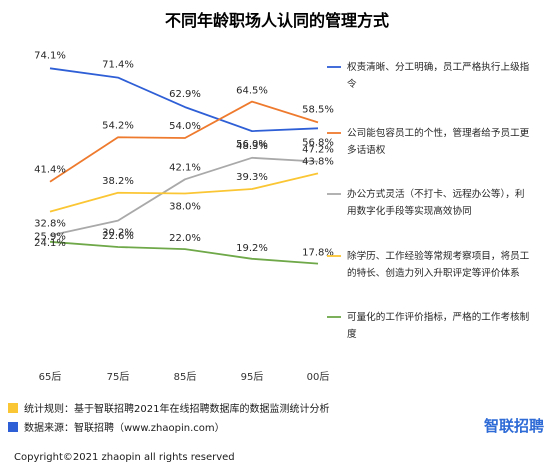 This screenshot has height=472, width=554. I want to click on legend-item-4: 除学历、工作经验等常规考察项目，将员工的特长、创造力列入升职评定等评价体系, so click(428, 264).